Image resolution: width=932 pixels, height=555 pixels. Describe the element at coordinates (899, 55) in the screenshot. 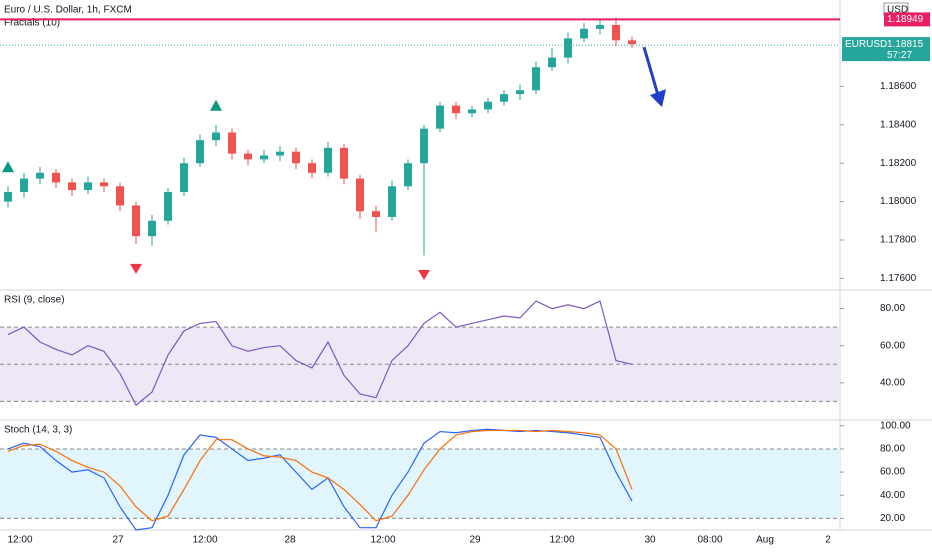

I see `countdown: 57:27` at that location.